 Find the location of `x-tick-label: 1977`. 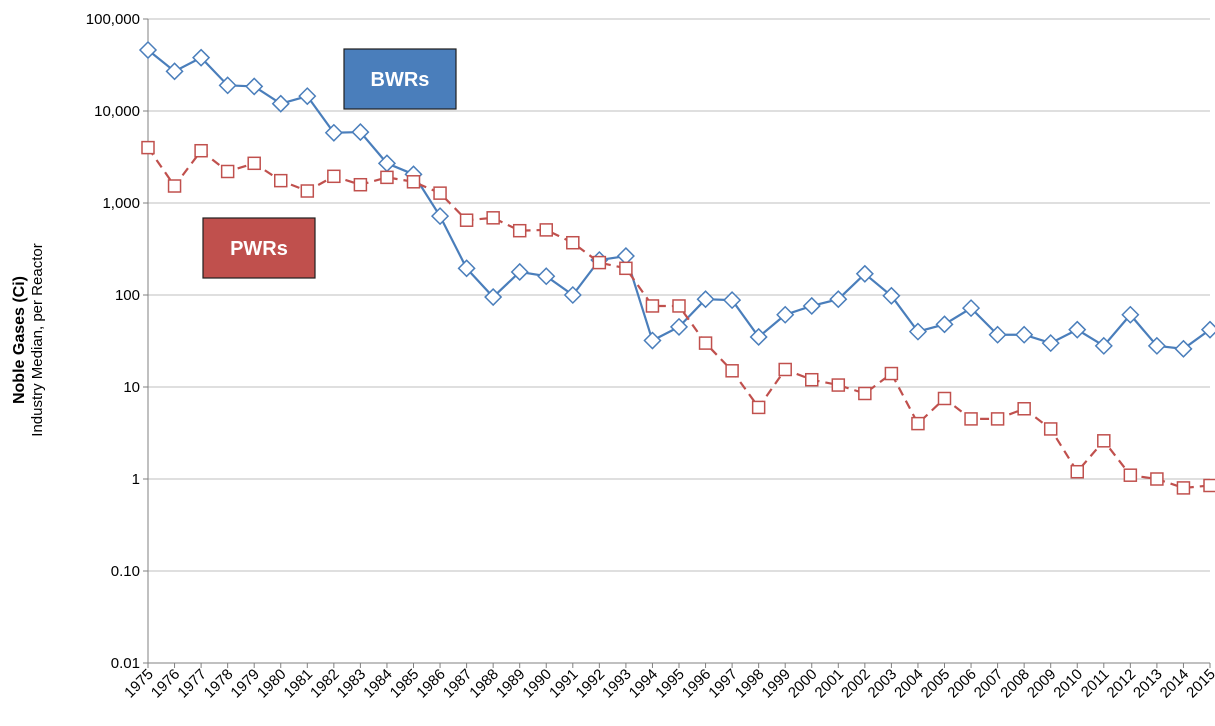

x-tick-label: 1977 is located at coordinates (192, 684).